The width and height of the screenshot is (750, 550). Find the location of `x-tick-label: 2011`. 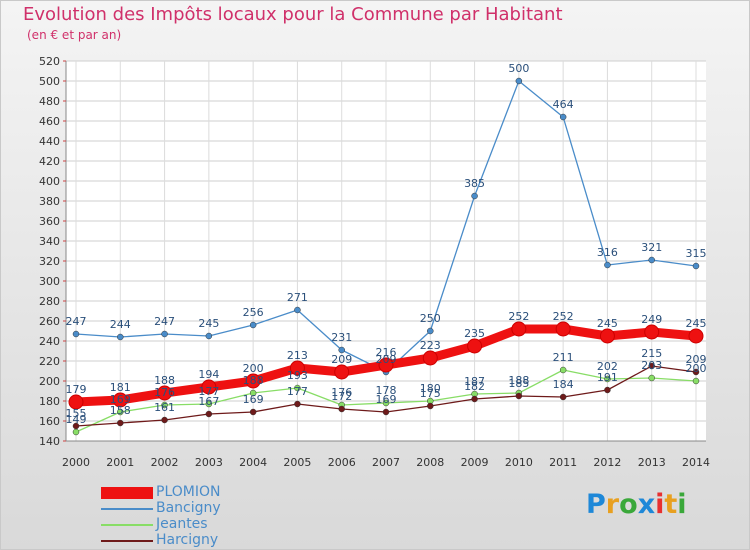

x-tick-label: 2011 is located at coordinates (563, 462).